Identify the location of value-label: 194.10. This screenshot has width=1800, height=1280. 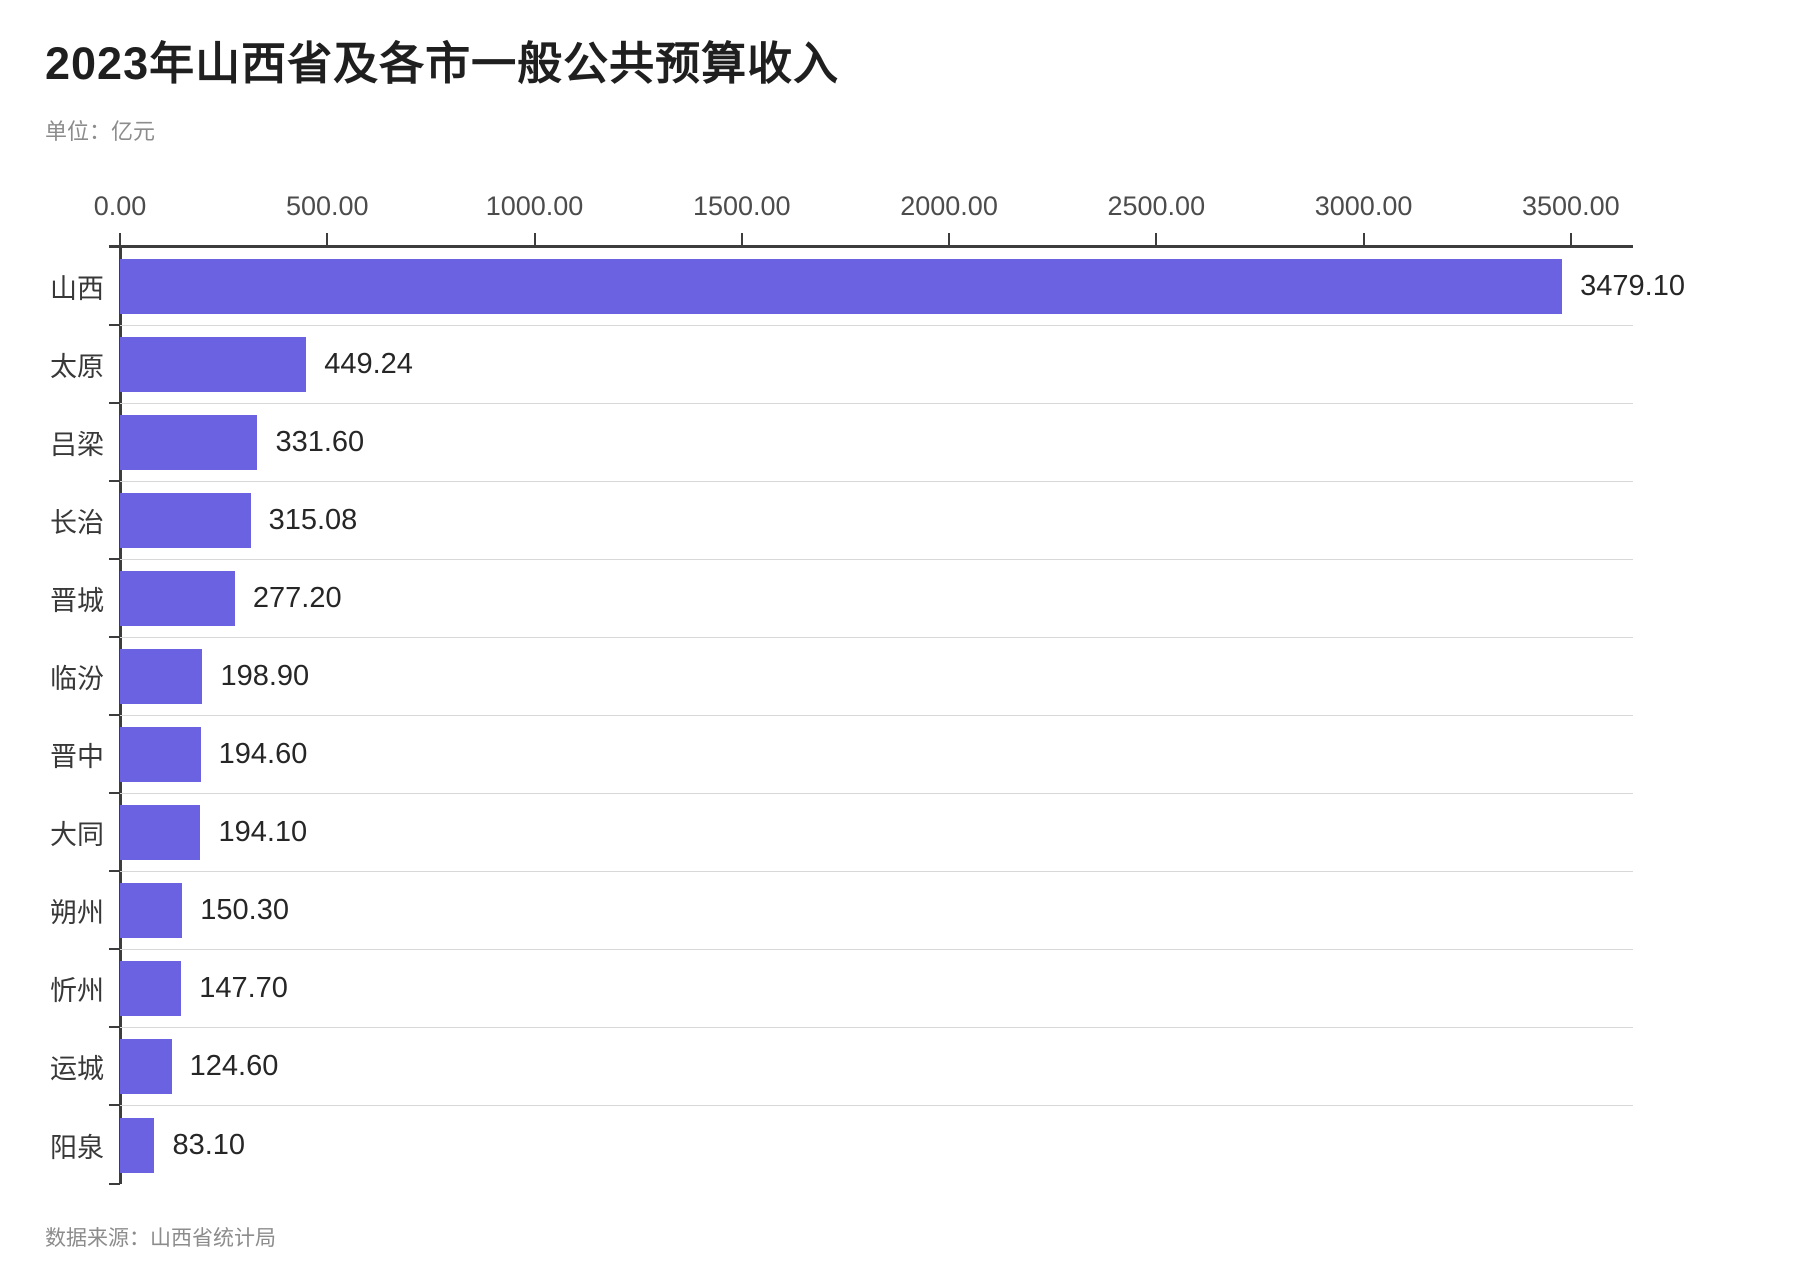
(263, 832).